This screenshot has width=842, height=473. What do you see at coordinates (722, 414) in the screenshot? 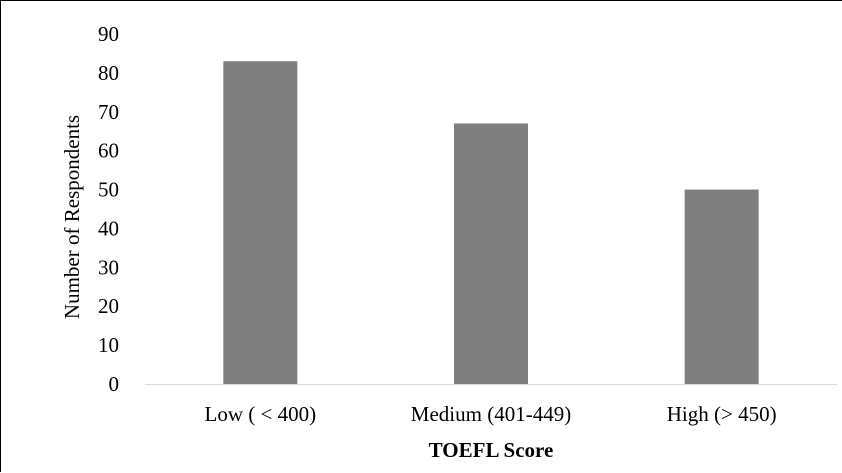
I see `x-tick-label: High (> 450)` at bounding box center [722, 414].